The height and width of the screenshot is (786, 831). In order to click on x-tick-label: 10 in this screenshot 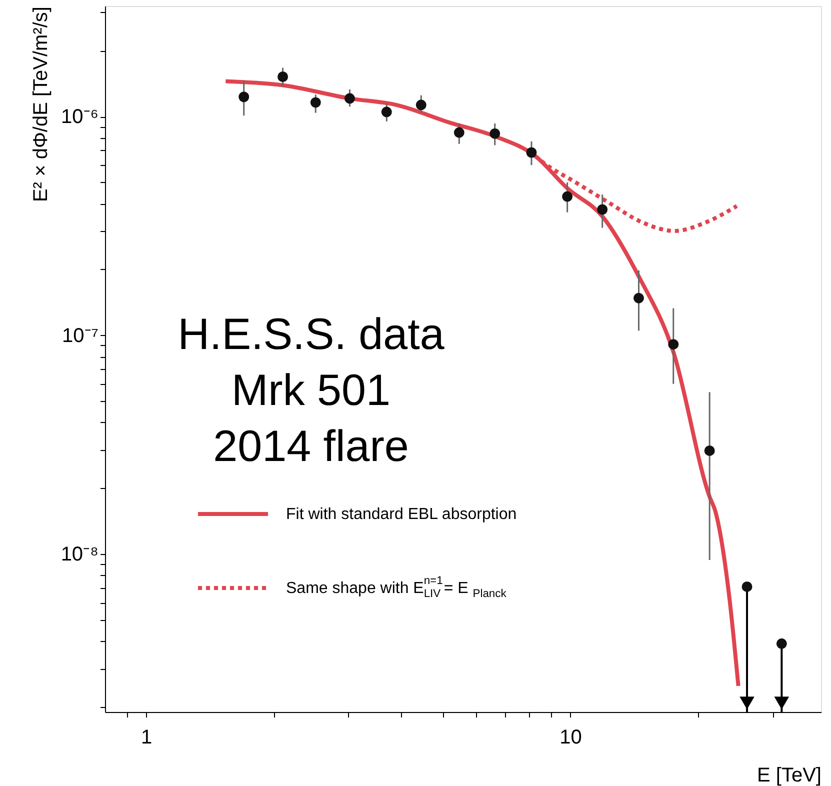, I will do `click(571, 737)`.